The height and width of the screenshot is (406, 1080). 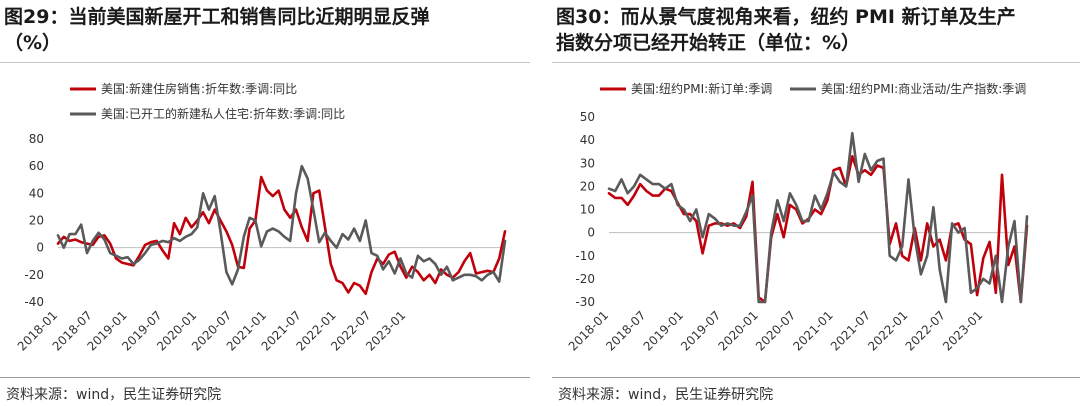 What do you see at coordinates (925, 330) in the screenshot?
I see `x-tick-label: 2022-07` at bounding box center [925, 330].